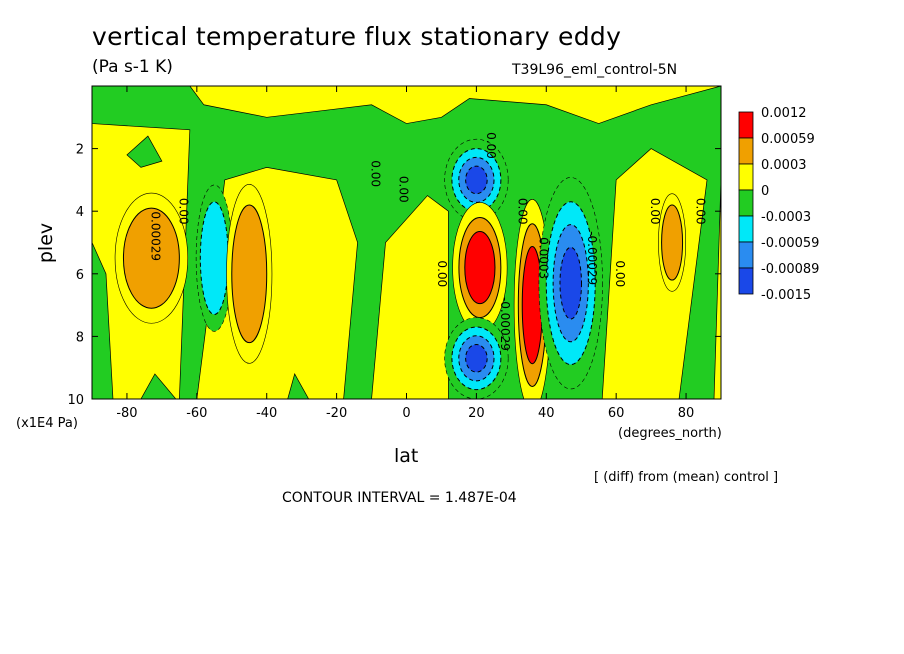 The image size is (904, 654). Describe the element at coordinates (790, 269) in the screenshot. I see `colorbar-label-6: -0.00089` at that location.